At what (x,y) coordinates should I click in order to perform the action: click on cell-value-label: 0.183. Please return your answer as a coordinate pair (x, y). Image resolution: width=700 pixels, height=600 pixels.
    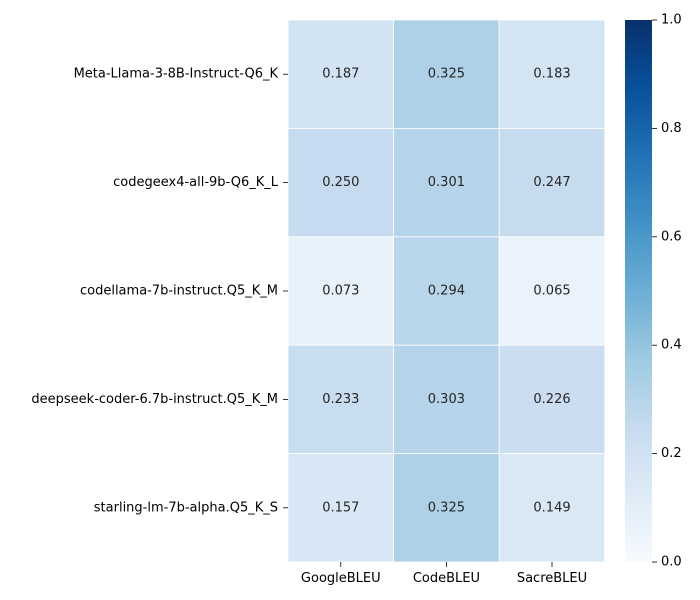
    Looking at the image, I should click on (551, 74).